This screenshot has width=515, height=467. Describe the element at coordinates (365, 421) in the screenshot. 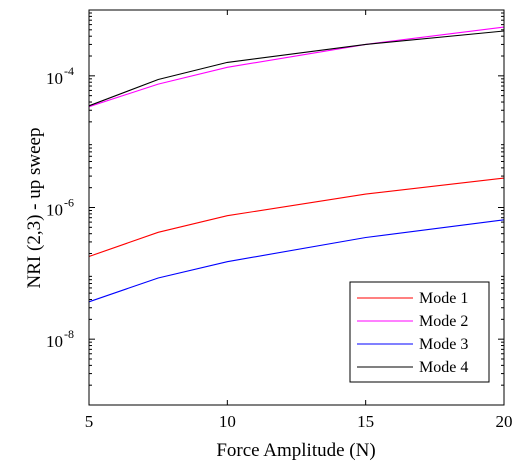

I see `x-tick-label: 15` at that location.